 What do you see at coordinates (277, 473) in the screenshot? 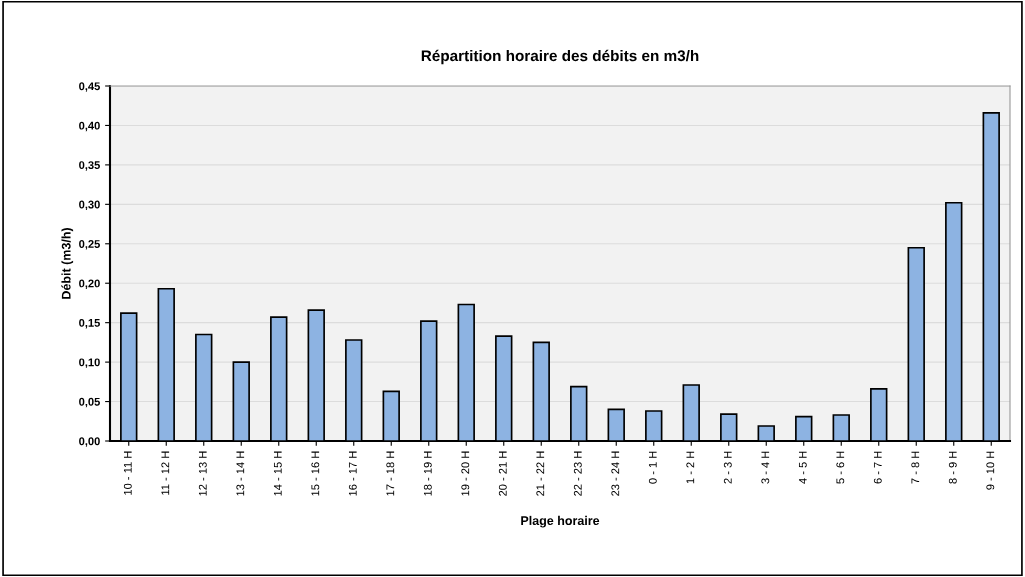
I see `x-tick-label: 14 - 15 H` at bounding box center [277, 473].